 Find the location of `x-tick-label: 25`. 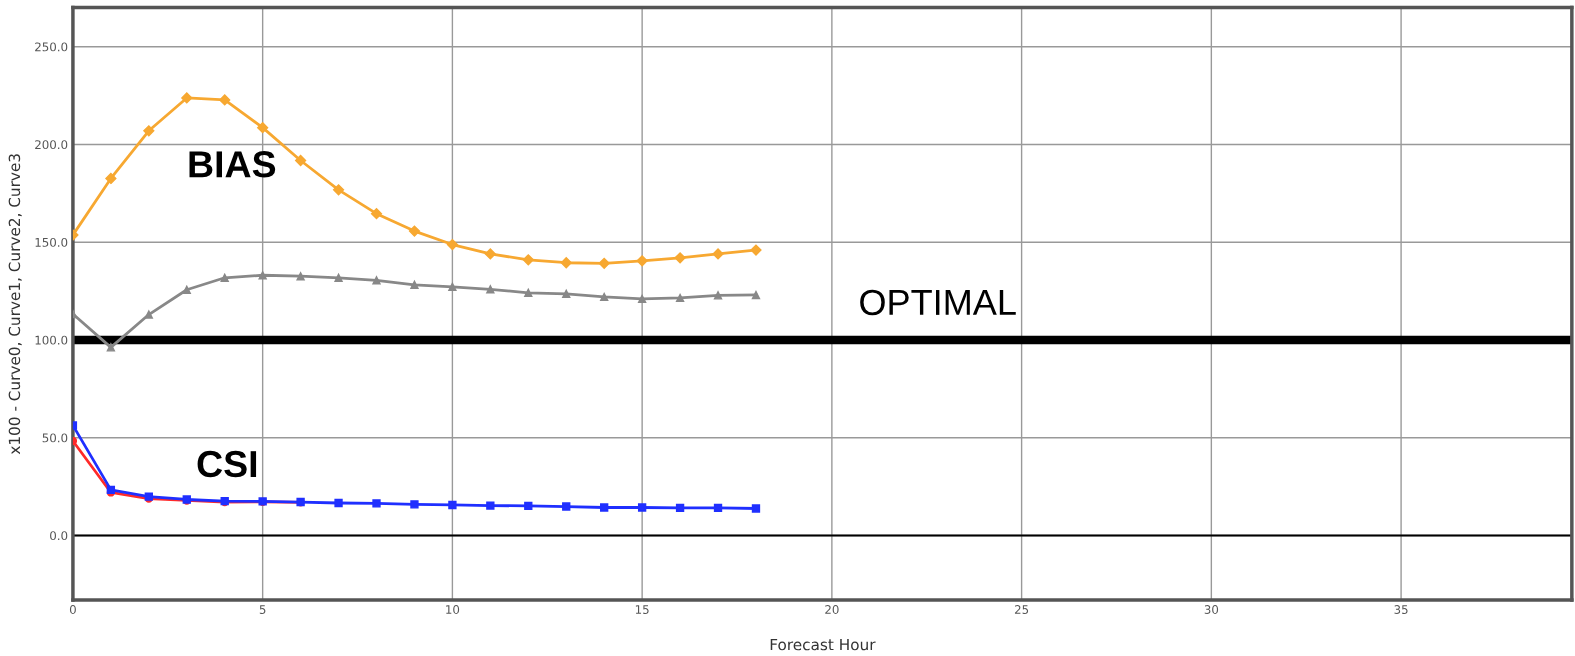

x-tick-label: 25 is located at coordinates (1021, 609).